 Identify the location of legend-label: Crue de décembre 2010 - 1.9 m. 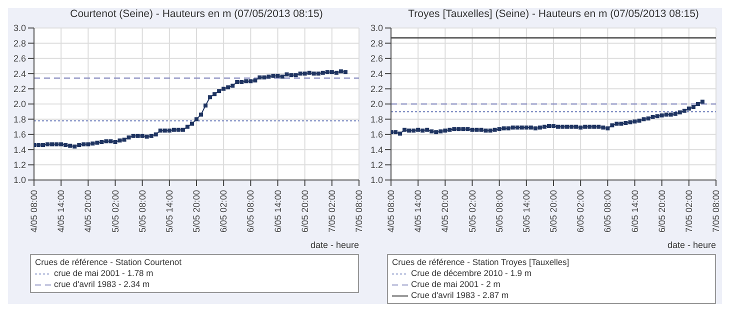
(471, 273).